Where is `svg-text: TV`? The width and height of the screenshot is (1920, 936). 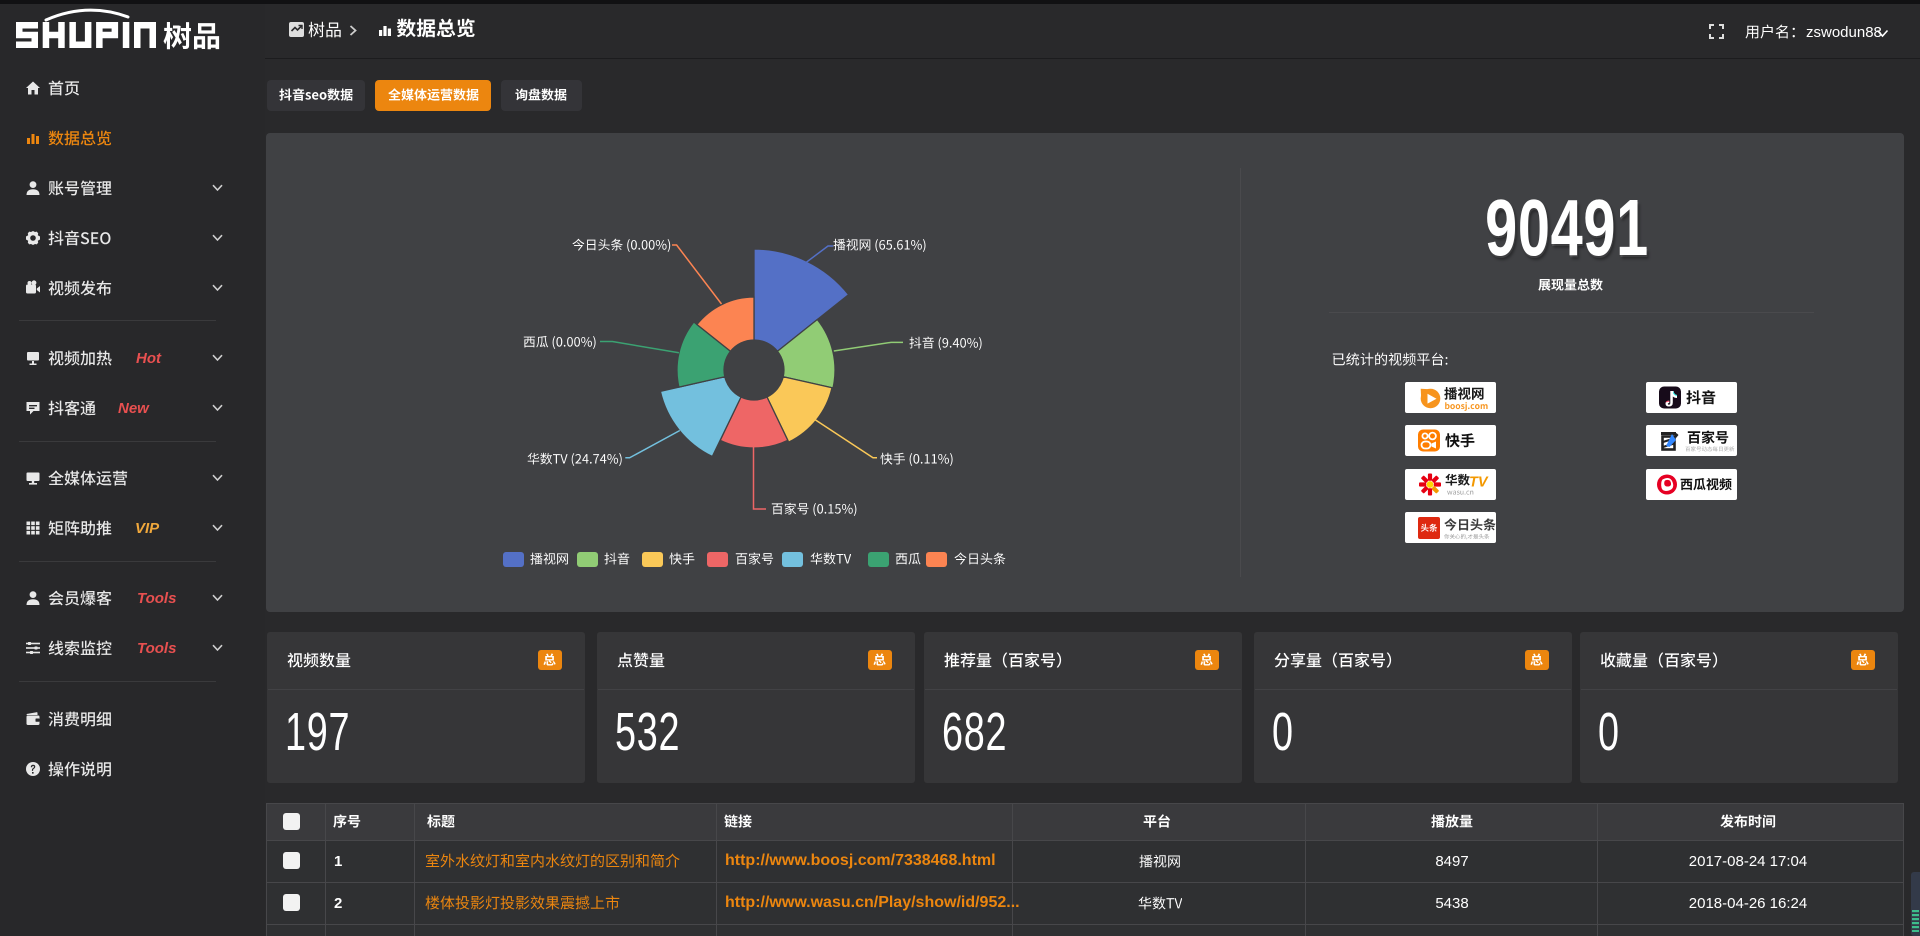 svg-text: TV is located at coordinates (1479, 483).